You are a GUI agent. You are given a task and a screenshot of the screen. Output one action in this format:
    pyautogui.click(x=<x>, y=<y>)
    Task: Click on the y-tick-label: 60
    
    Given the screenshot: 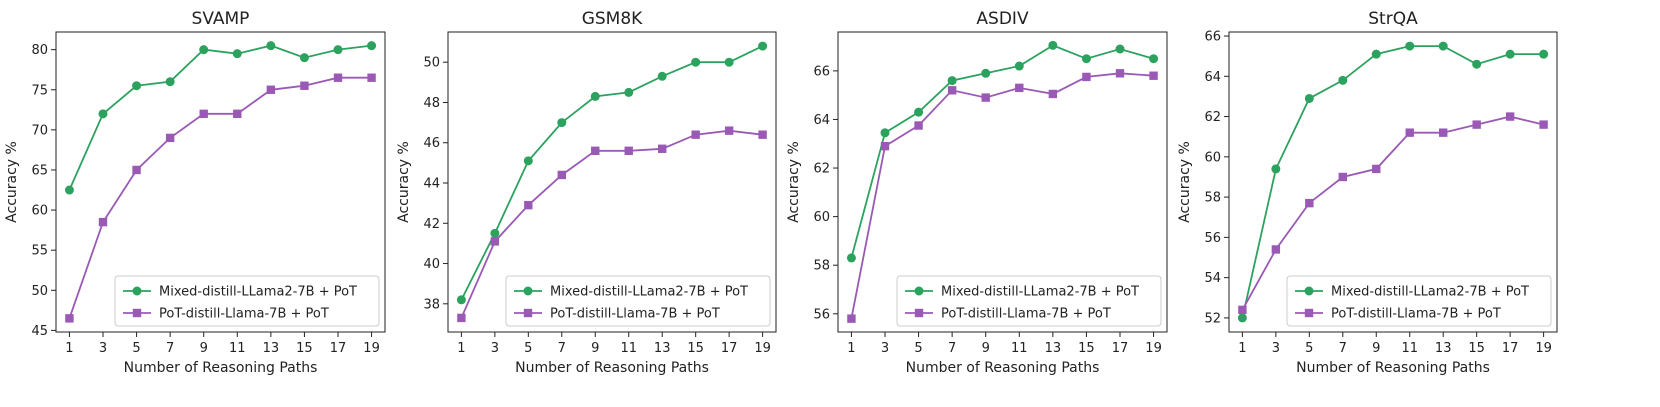 What is the action you would take?
    pyautogui.click(x=39, y=211)
    